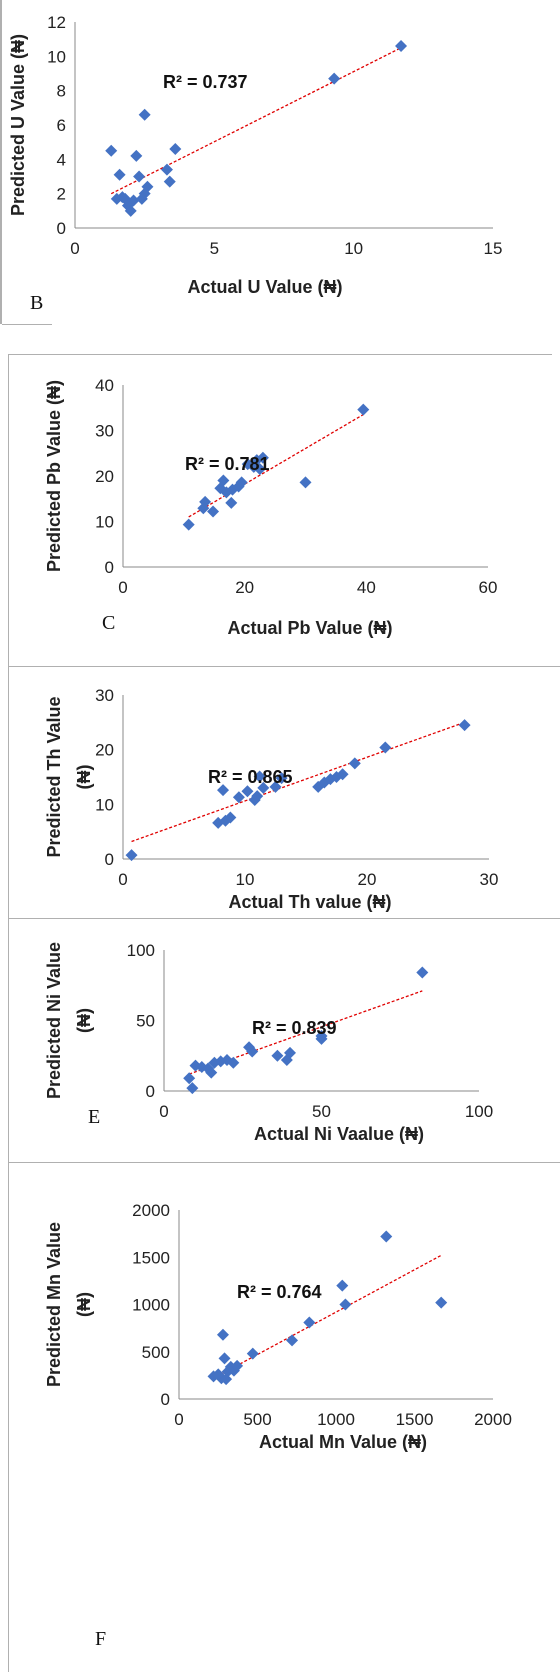 The height and width of the screenshot is (1672, 560). What do you see at coordinates (54, 476) in the screenshot?
I see `y-axis-title: Predicted Pb Value (₦)` at bounding box center [54, 476].